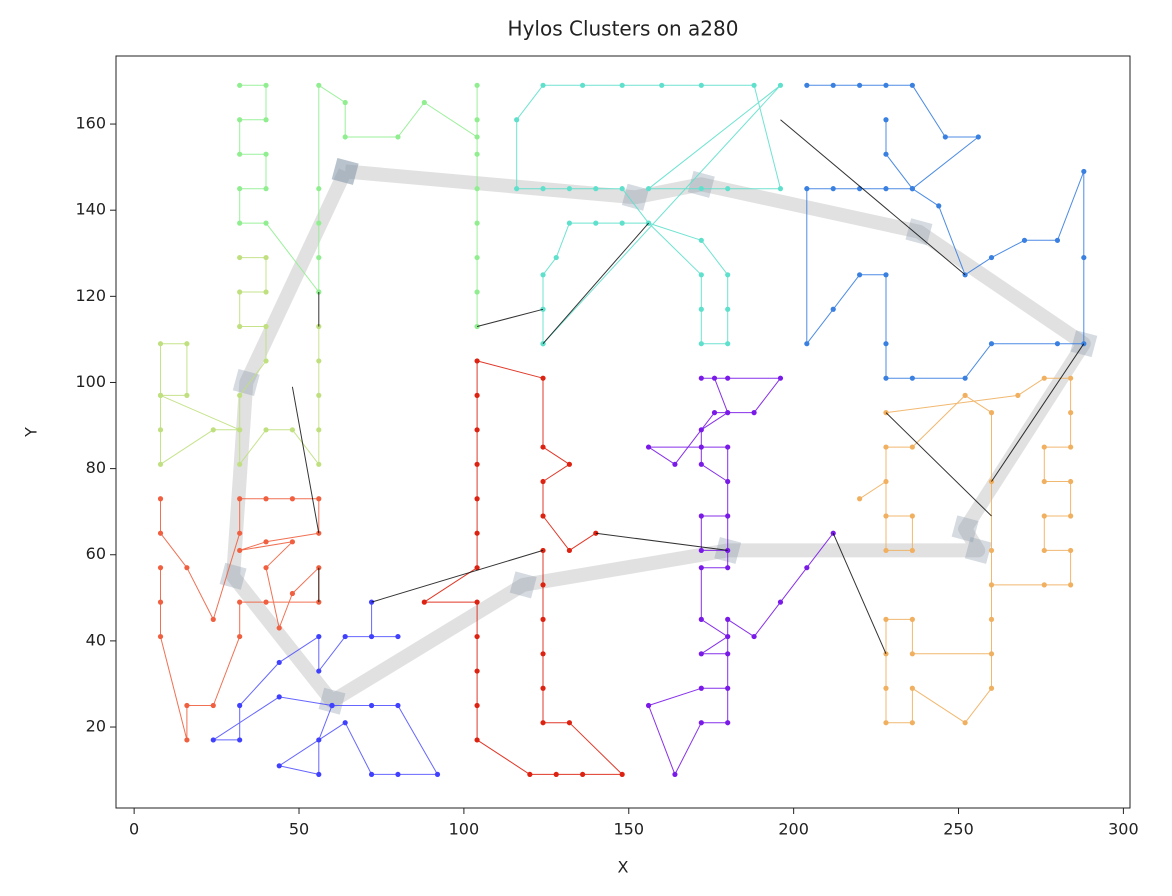  I want to click on y-tick-label: 160, so click(90, 123).